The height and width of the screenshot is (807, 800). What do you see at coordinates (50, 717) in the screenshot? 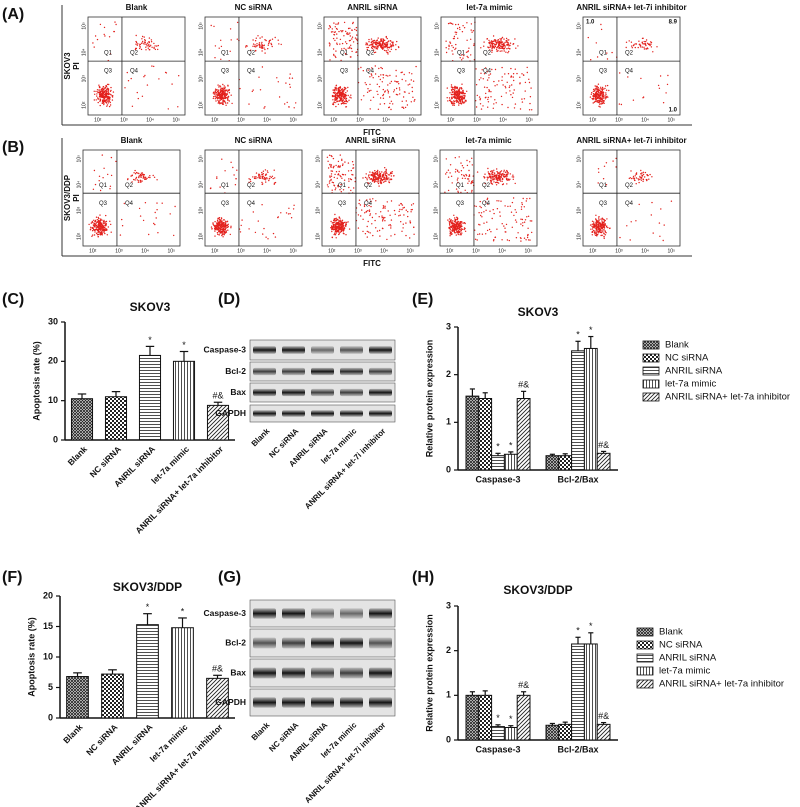
I see `y-tick-label: 0` at bounding box center [50, 717].